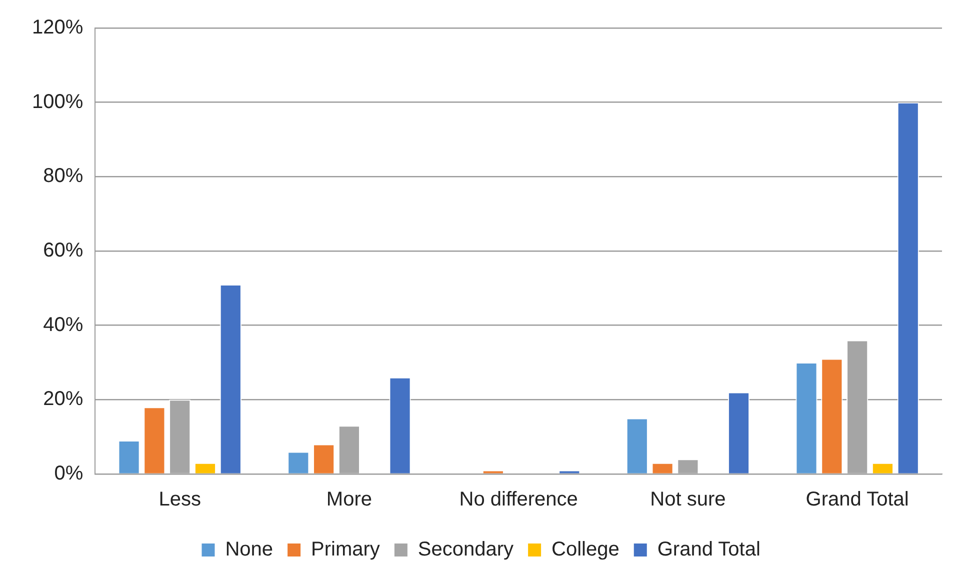 This screenshot has width=958, height=580. What do you see at coordinates (69, 473) in the screenshot?
I see `y-tick-label: 0%` at bounding box center [69, 473].